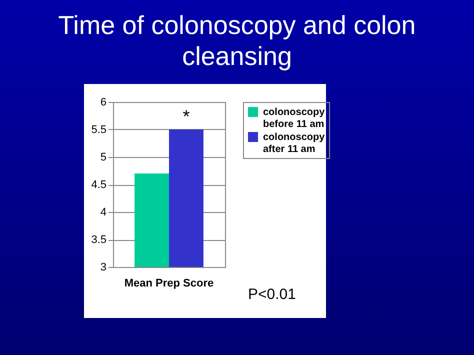  I want to click on y-tick-label: 5, so click(103, 158).